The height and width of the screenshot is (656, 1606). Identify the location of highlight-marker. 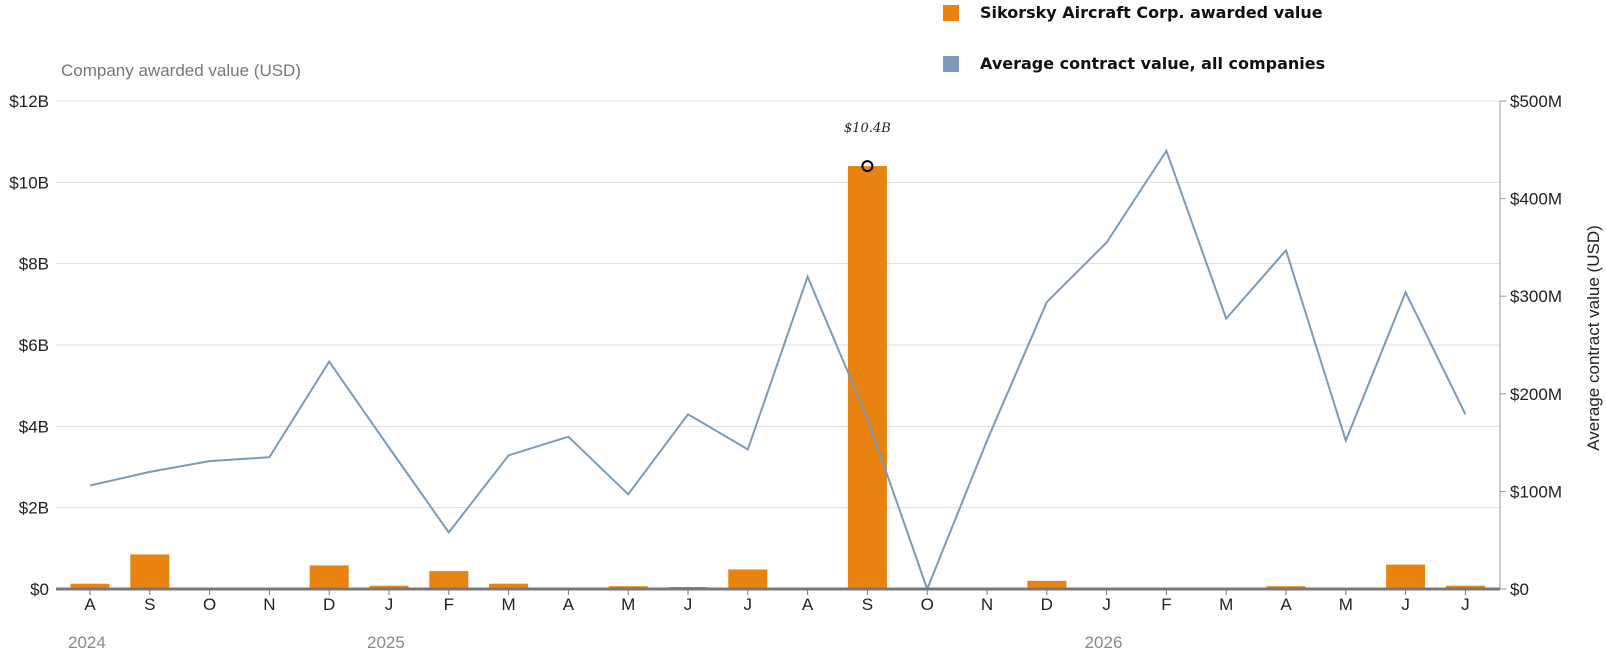
(867, 166).